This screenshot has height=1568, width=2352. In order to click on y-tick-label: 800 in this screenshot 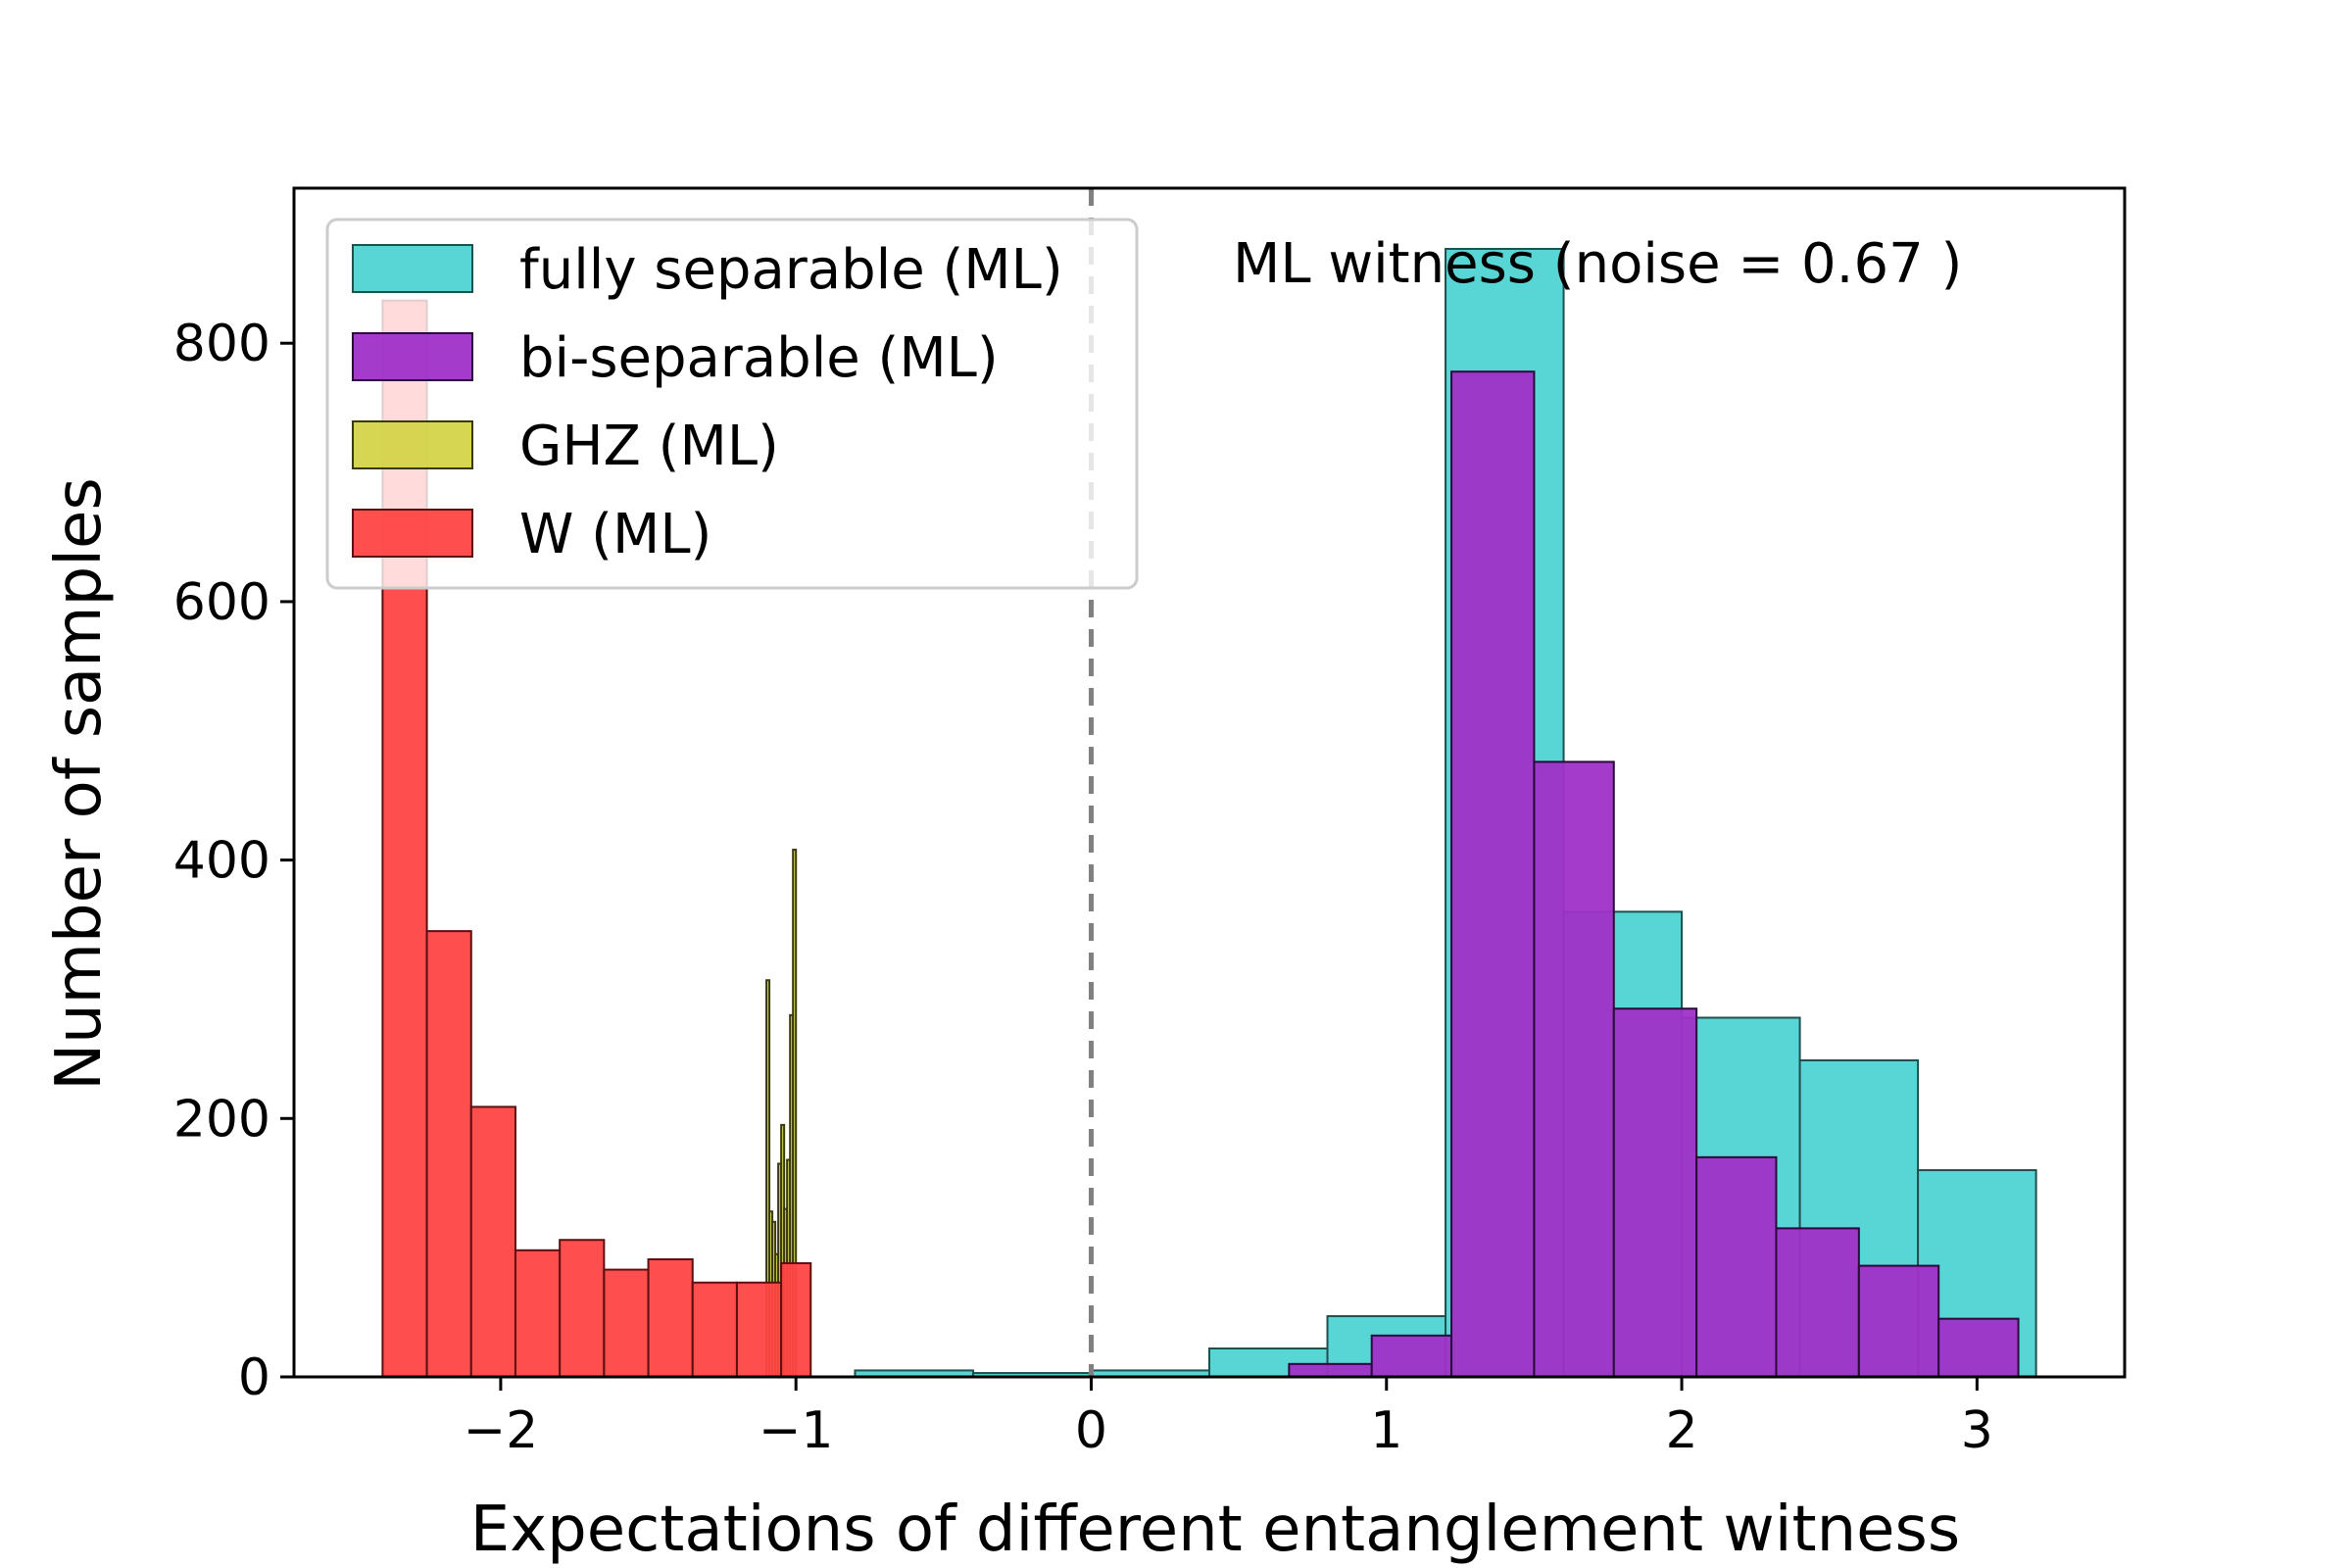, I will do `click(221, 344)`.